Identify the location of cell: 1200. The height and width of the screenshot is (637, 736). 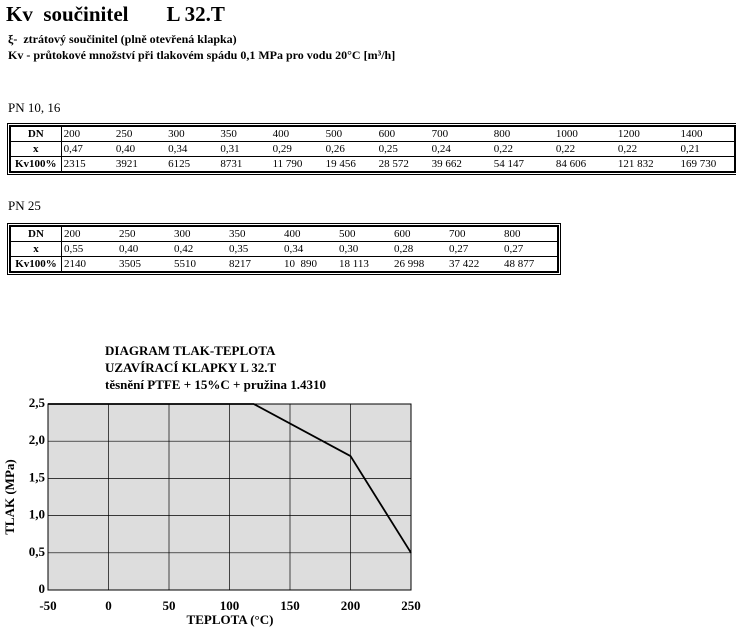
(647, 134).